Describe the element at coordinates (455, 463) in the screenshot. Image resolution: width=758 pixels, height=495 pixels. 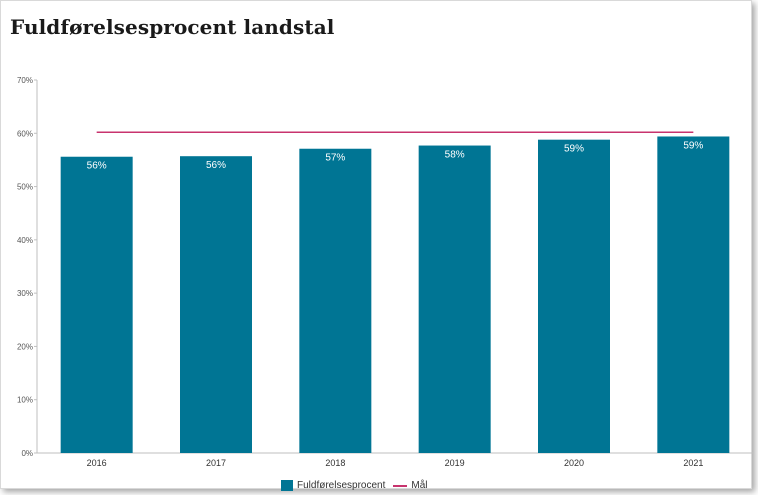
I see `x-tick-label: 2019` at that location.